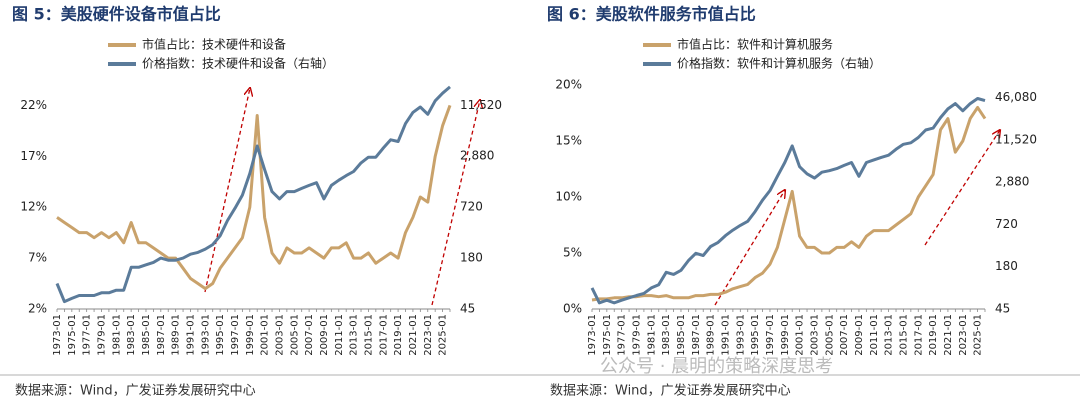 The width and height of the screenshot is (1080, 408). I want to click on y-tick-label: 15%, so click(568, 141).